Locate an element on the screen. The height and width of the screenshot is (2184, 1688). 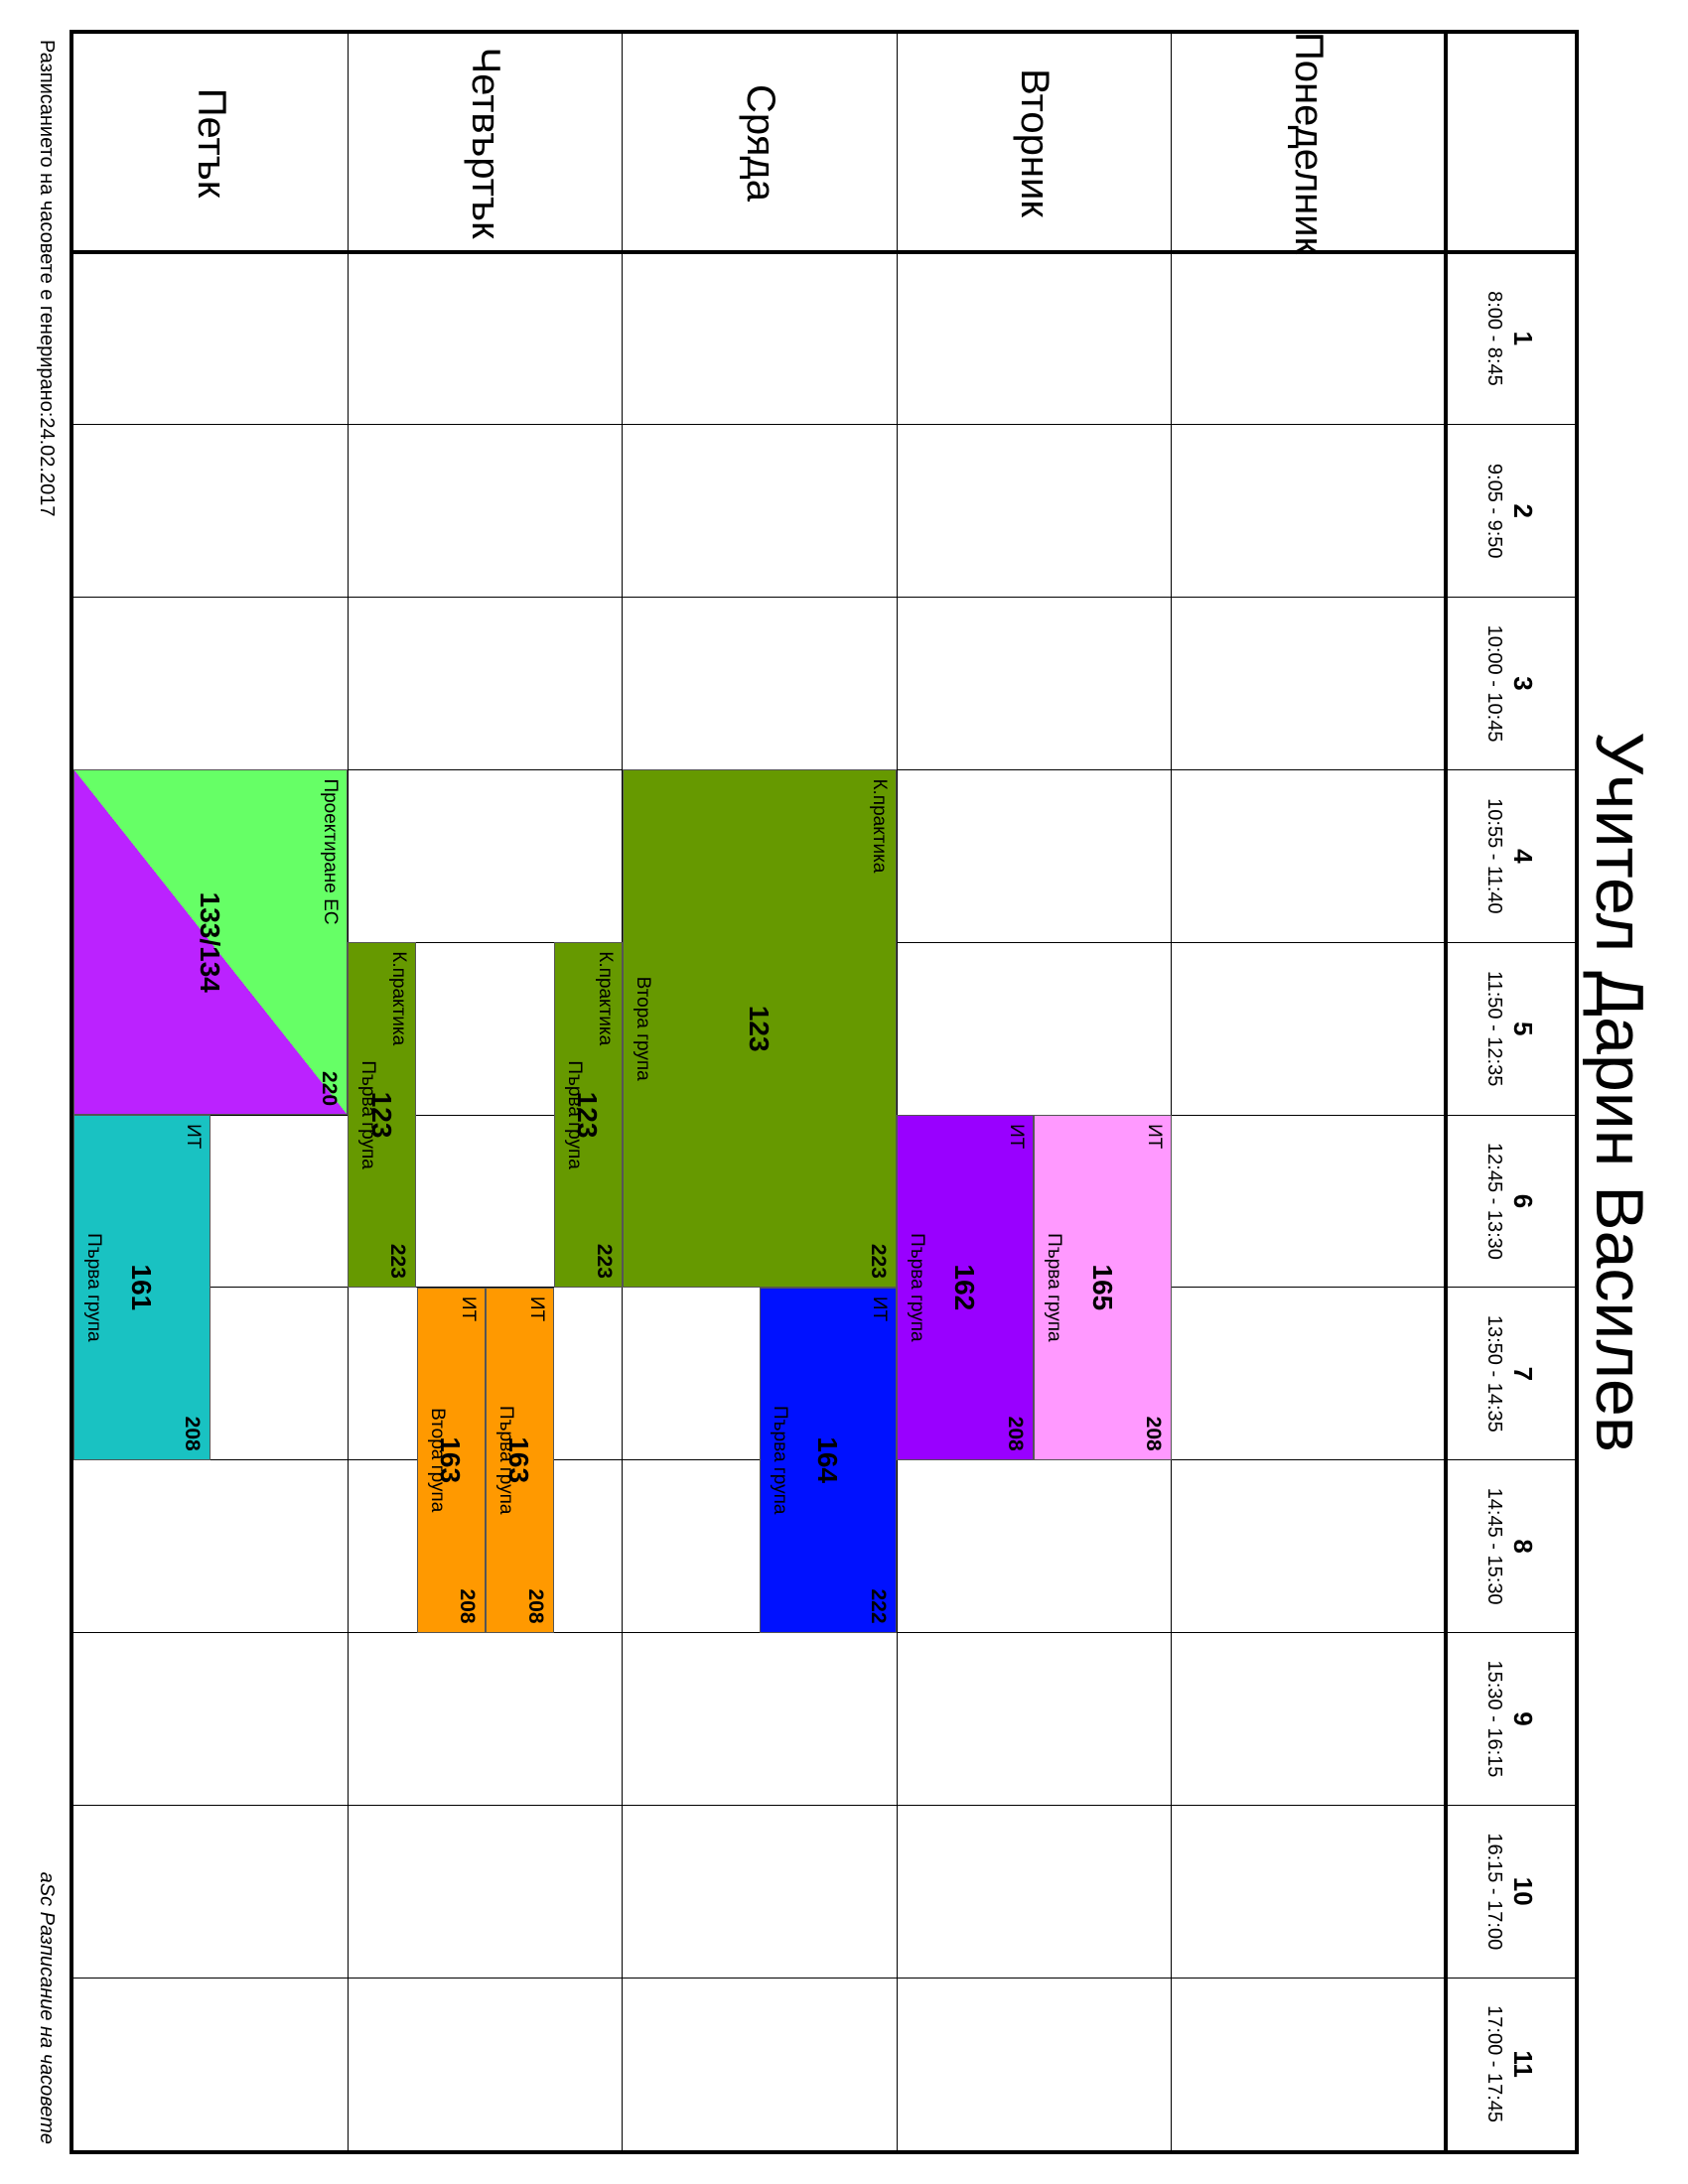
lesson-card: ИТ 208 162 Първа група is located at coordinates (966, 1287).